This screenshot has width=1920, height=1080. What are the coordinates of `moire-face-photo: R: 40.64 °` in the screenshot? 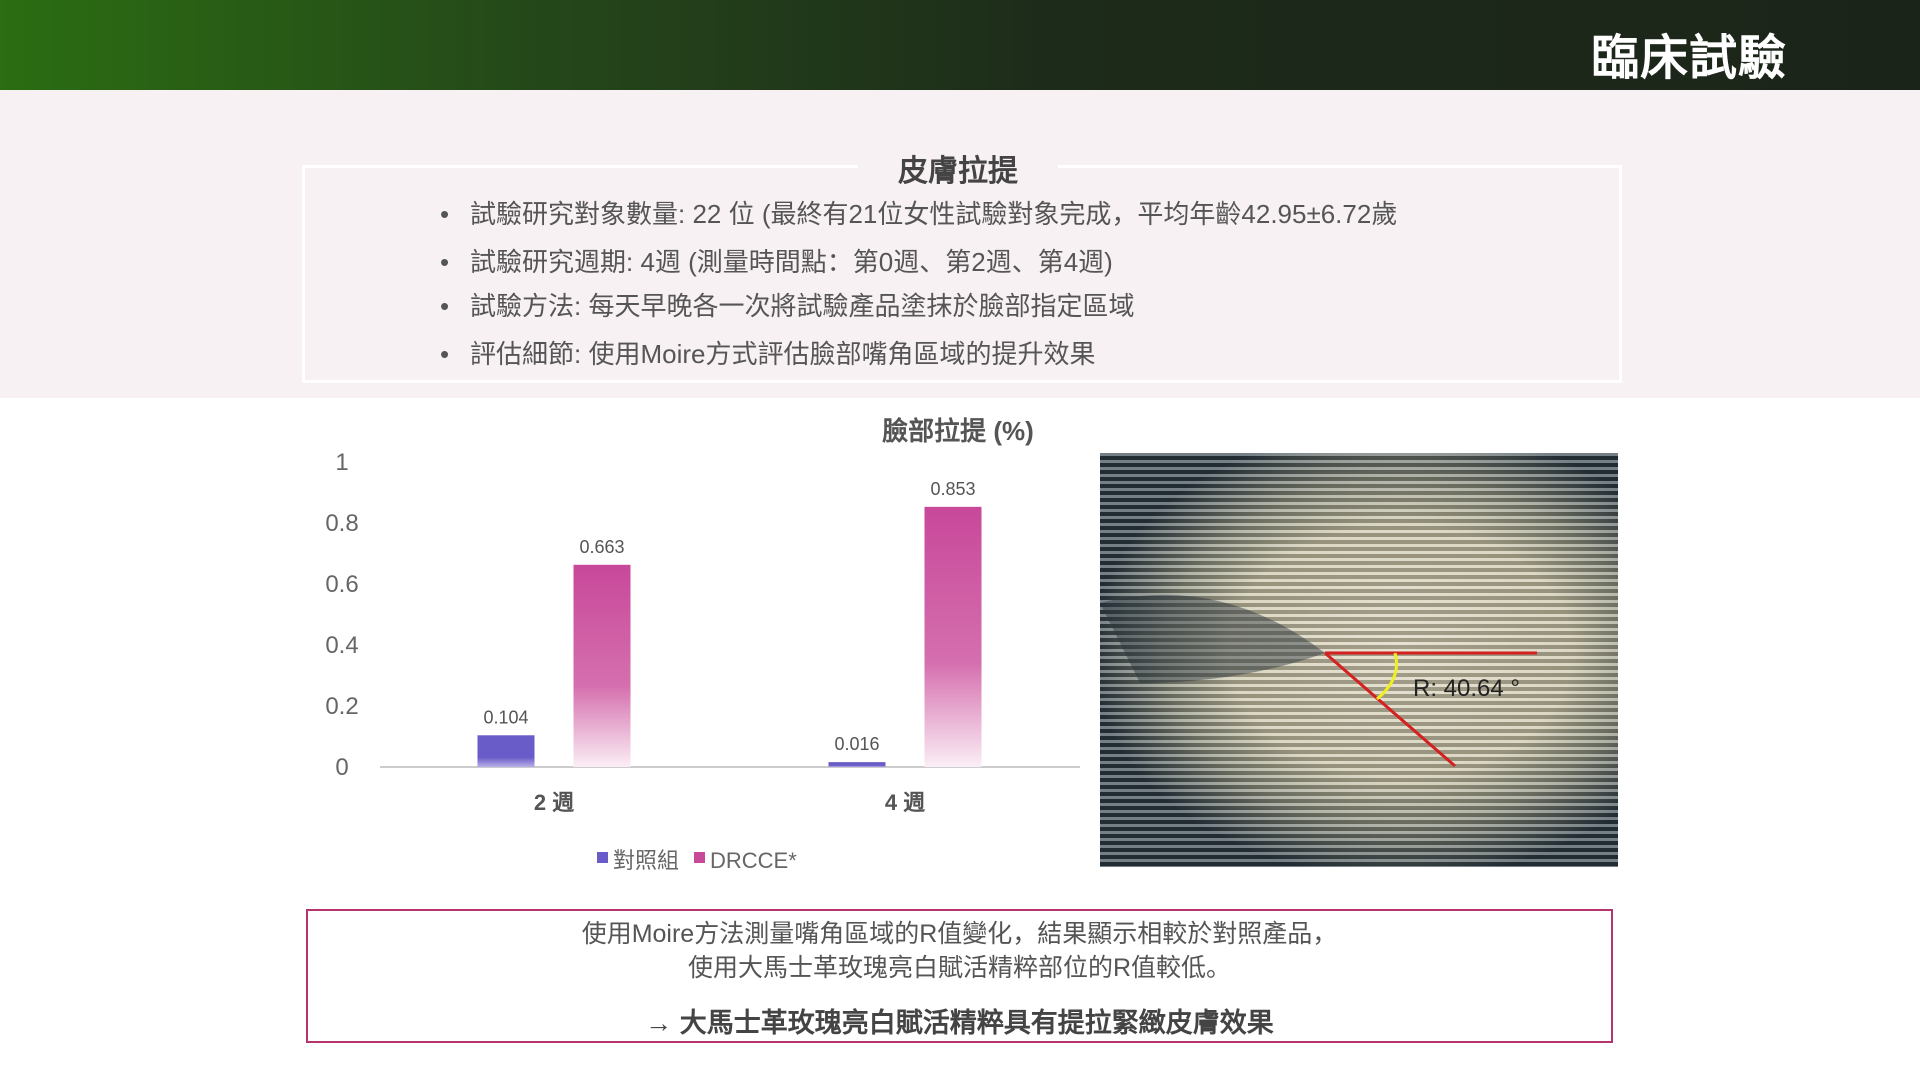 It's located at (1359, 660).